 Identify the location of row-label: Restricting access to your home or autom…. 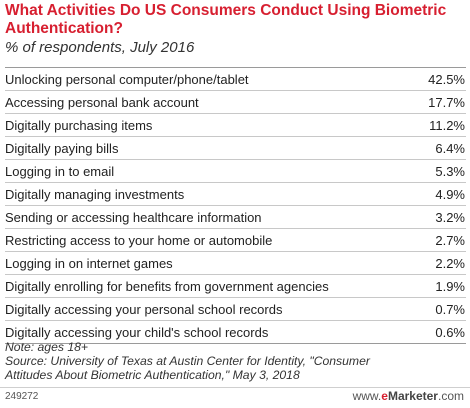
(139, 240).